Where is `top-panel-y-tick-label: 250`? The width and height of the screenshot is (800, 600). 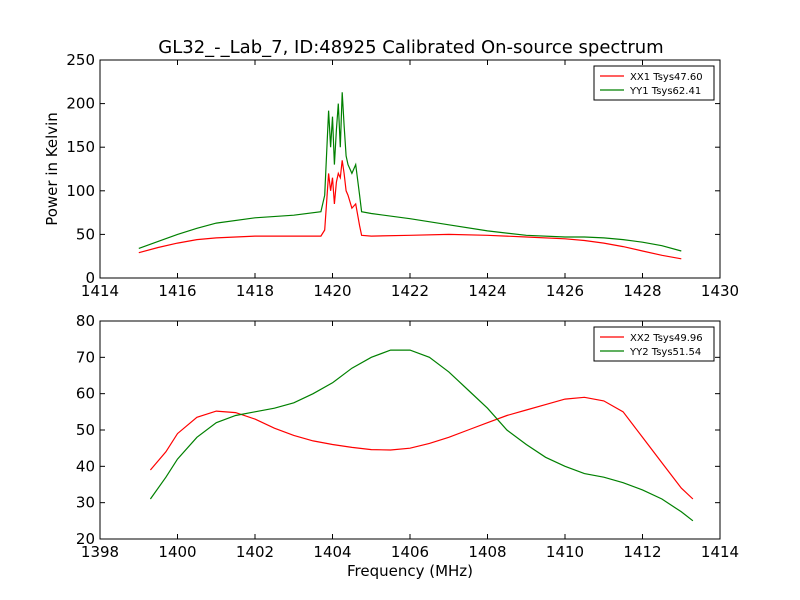
top-panel-y-tick-label: 250 is located at coordinates (80, 60).